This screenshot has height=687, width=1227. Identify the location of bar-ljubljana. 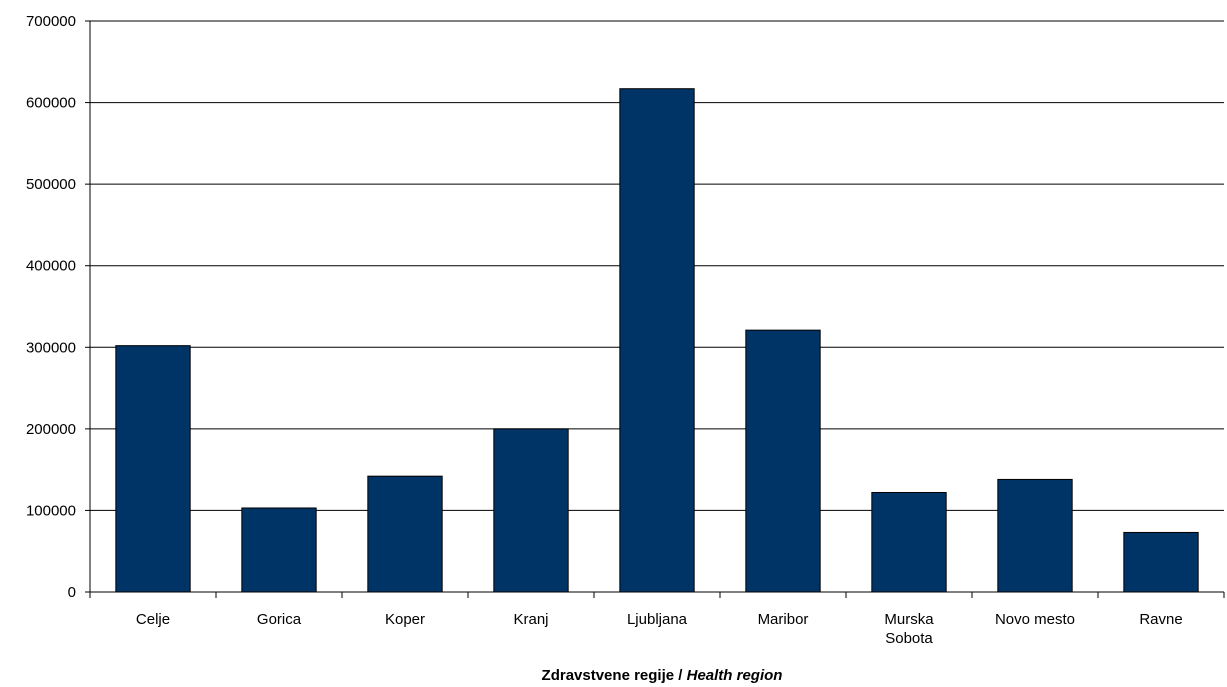
(657, 340).